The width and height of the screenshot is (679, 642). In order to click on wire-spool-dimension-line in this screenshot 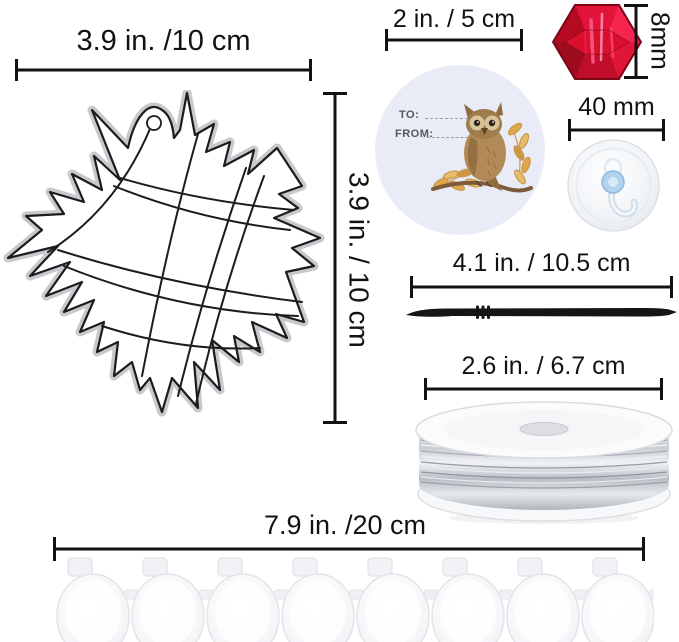, I will do `click(543, 389)`.